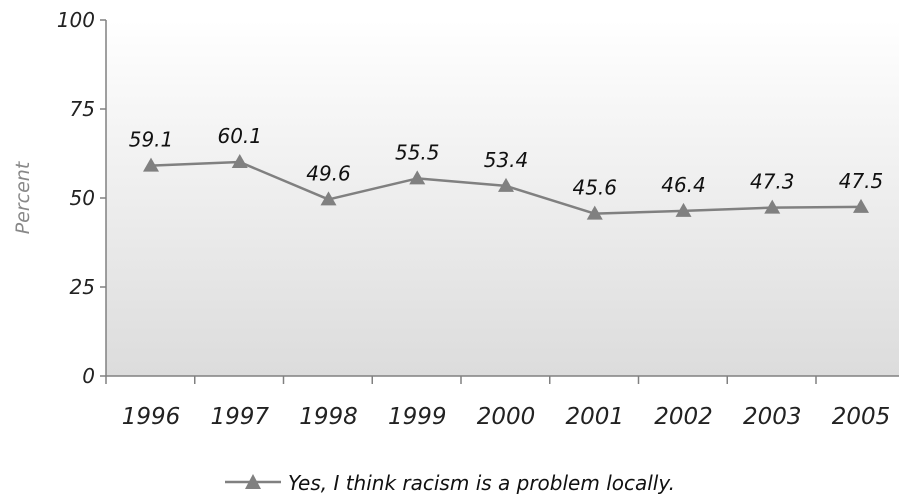 This screenshot has height=495, width=899. I want to click on data-label: 47.5, so click(861, 181).